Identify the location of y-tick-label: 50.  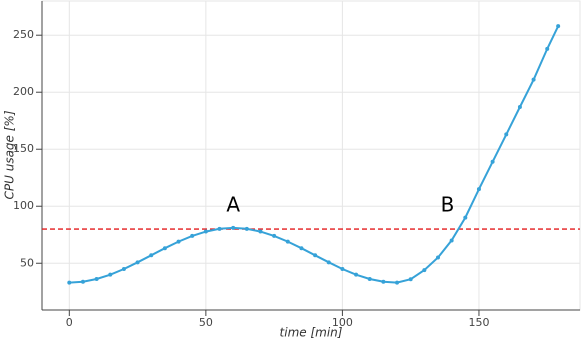
(27, 262).